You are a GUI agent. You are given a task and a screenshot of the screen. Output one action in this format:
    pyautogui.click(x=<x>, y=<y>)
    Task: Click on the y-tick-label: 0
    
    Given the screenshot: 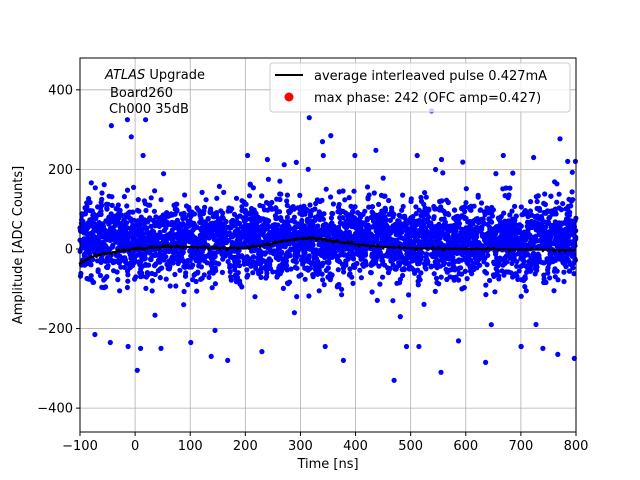 What is the action you would take?
    pyautogui.click(x=69, y=249)
    